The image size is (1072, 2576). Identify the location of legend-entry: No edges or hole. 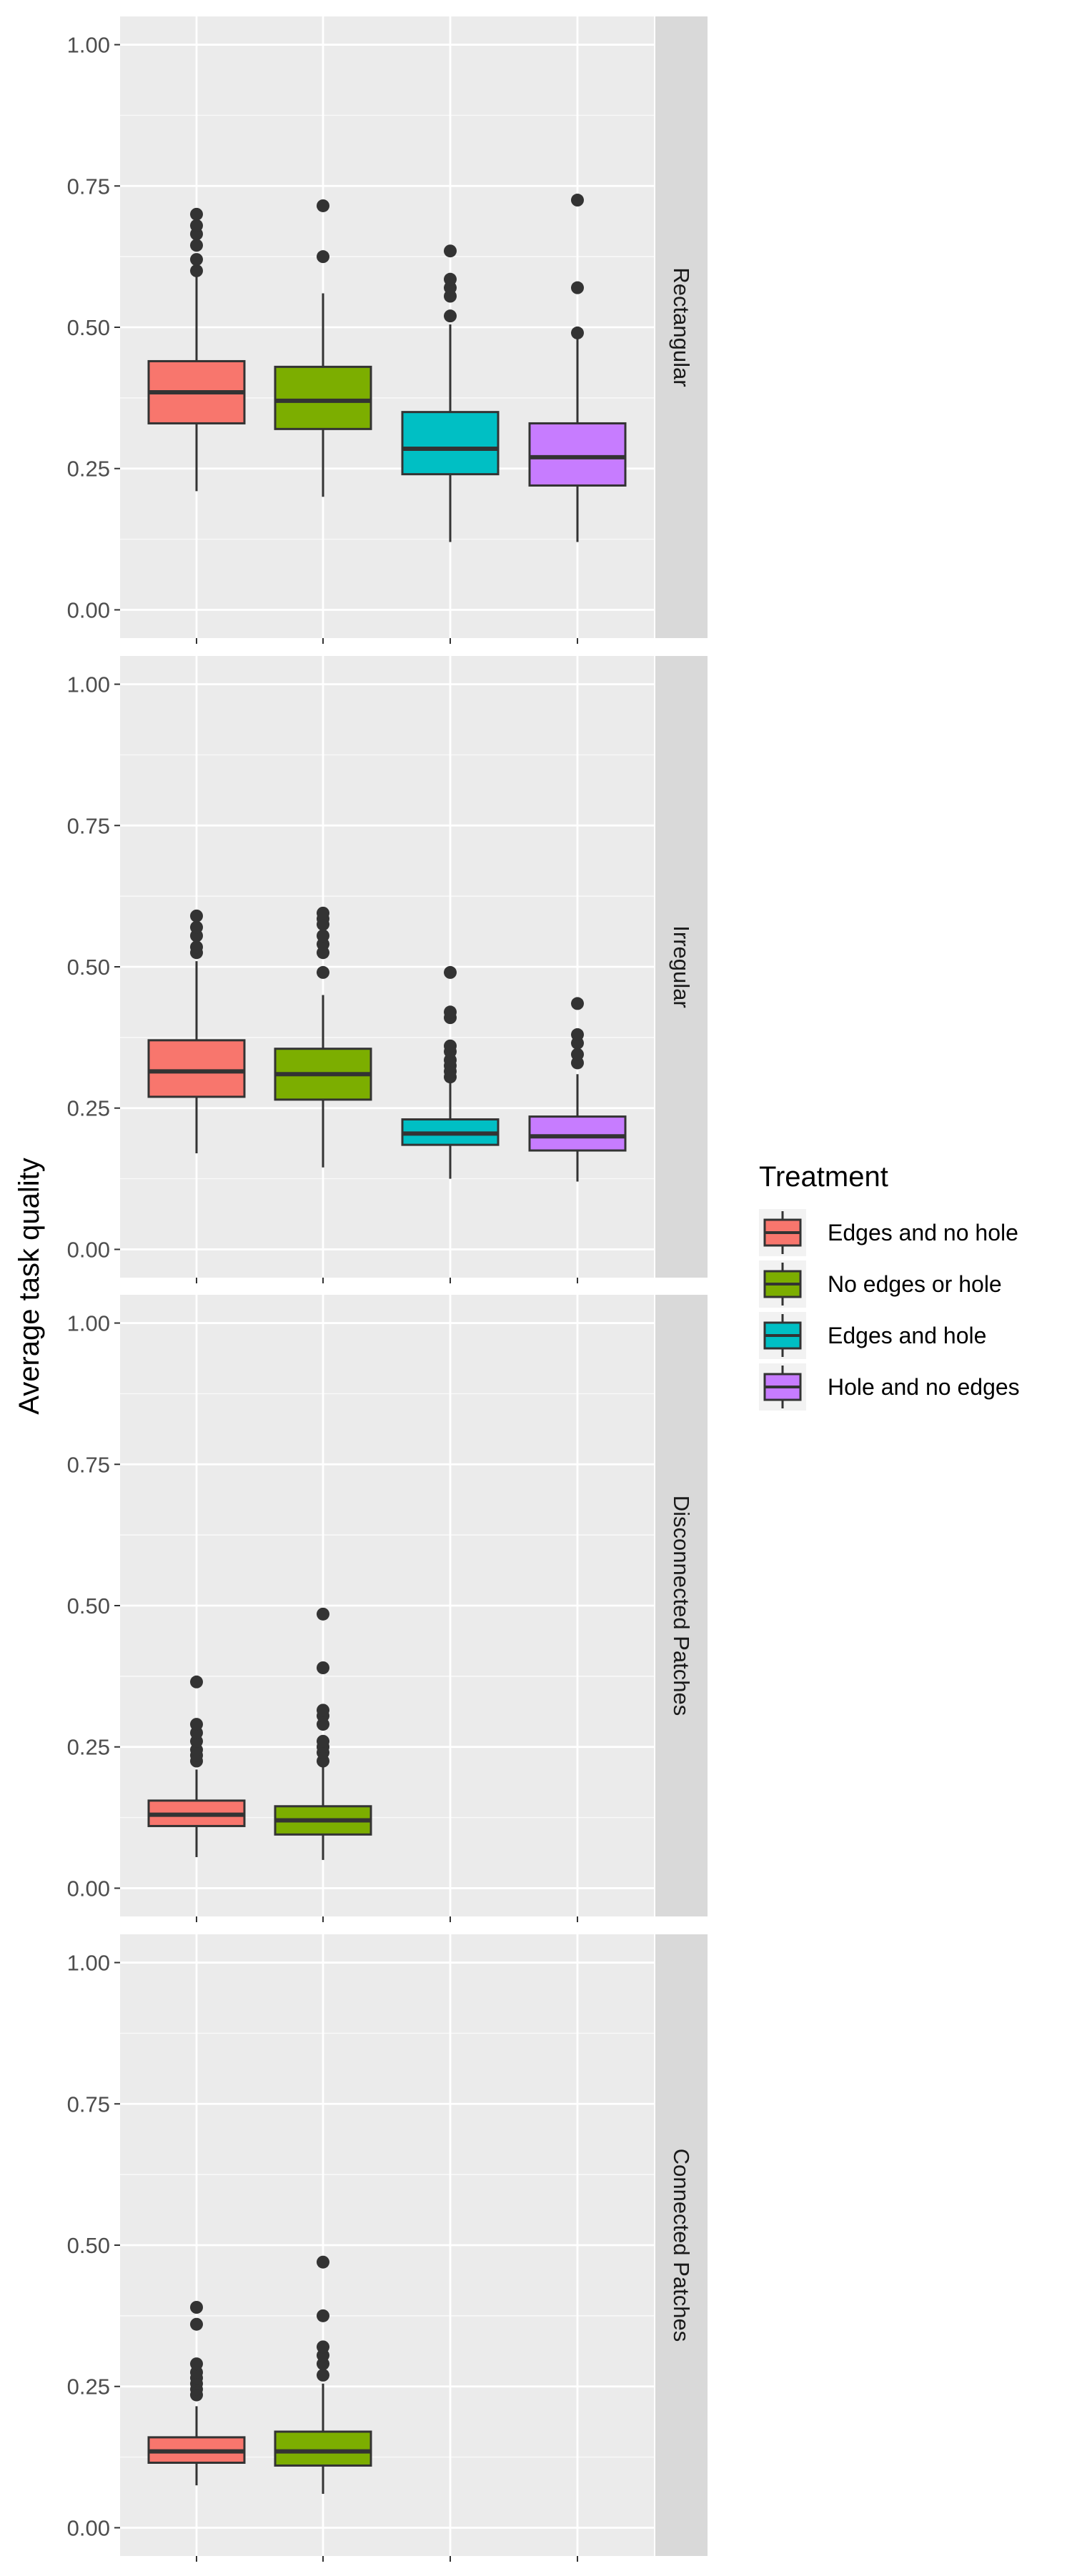
(880, 1284).